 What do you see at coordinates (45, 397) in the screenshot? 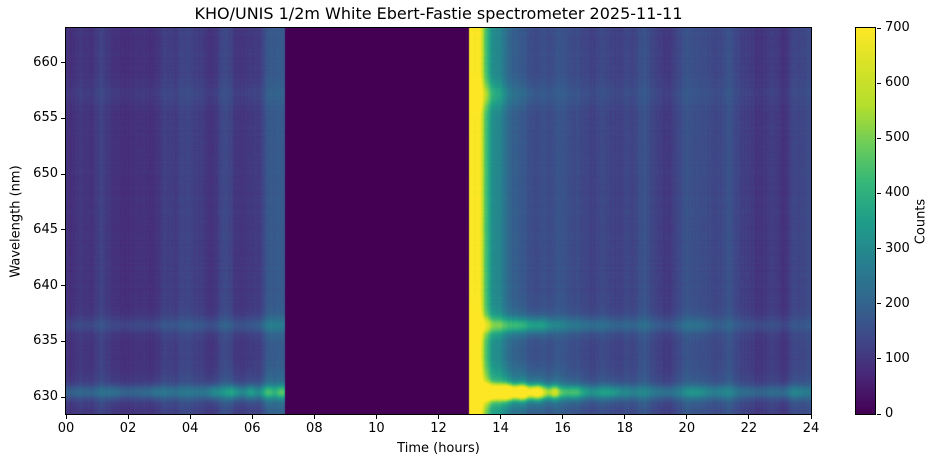
I see `y-tick-label-630: 630` at bounding box center [45, 397].